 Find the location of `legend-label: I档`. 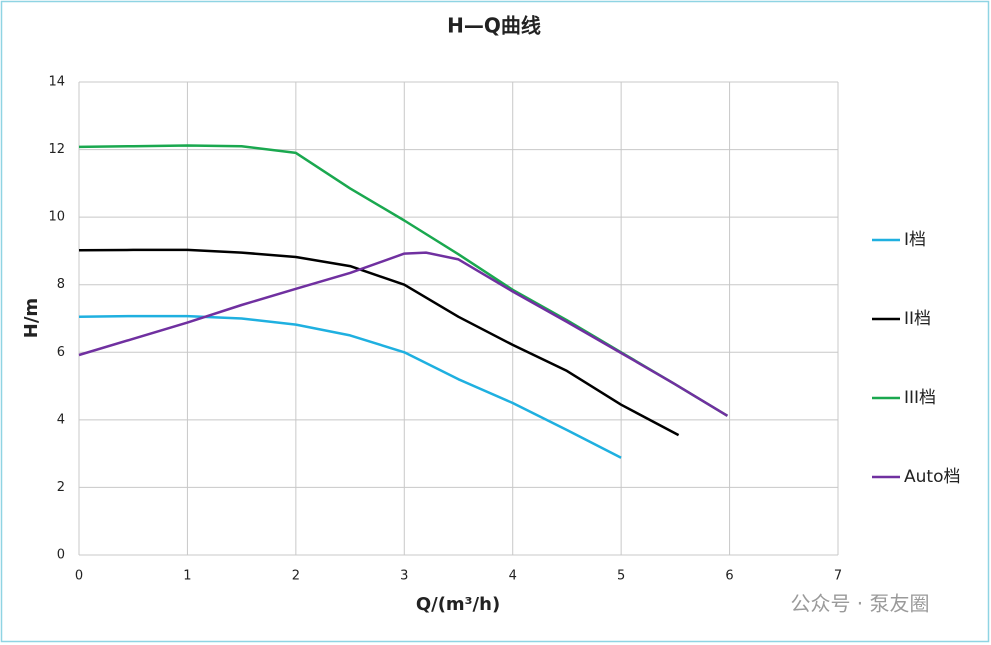

legend-label: I档 is located at coordinates (915, 240).